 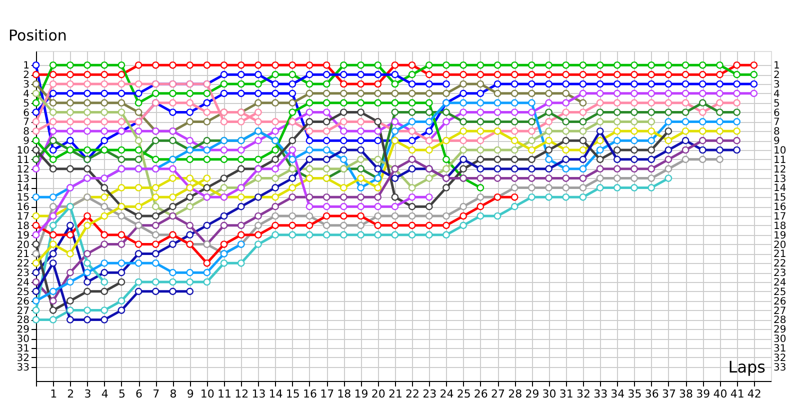 What do you see at coordinates (156, 394) in the screenshot?
I see `x-tick-label: 7` at bounding box center [156, 394].